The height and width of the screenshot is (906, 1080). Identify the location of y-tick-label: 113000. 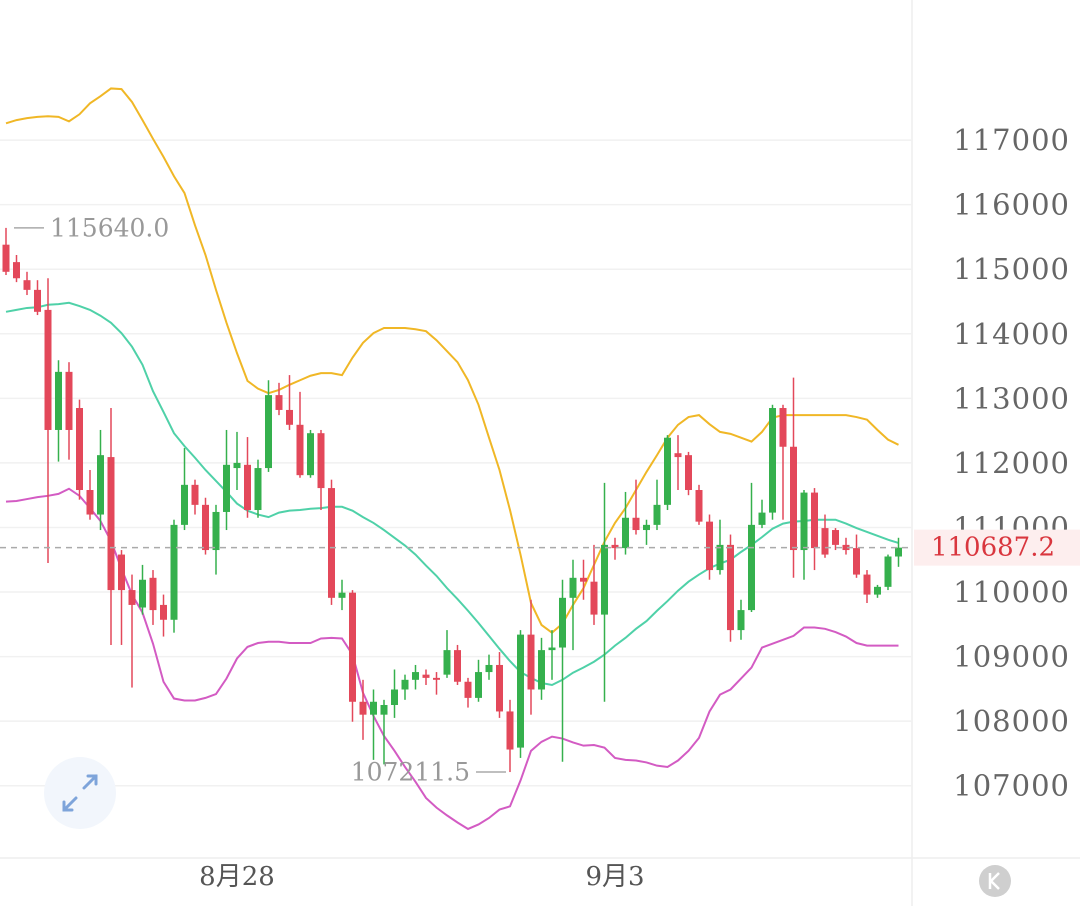
(1011, 398).